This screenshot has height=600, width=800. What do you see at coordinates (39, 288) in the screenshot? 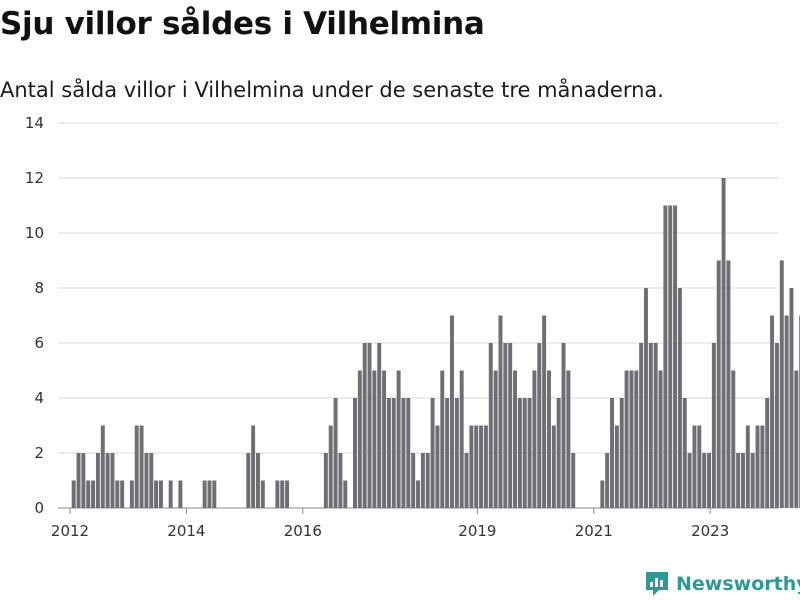
I see `y-tick-label: 8` at bounding box center [39, 288].